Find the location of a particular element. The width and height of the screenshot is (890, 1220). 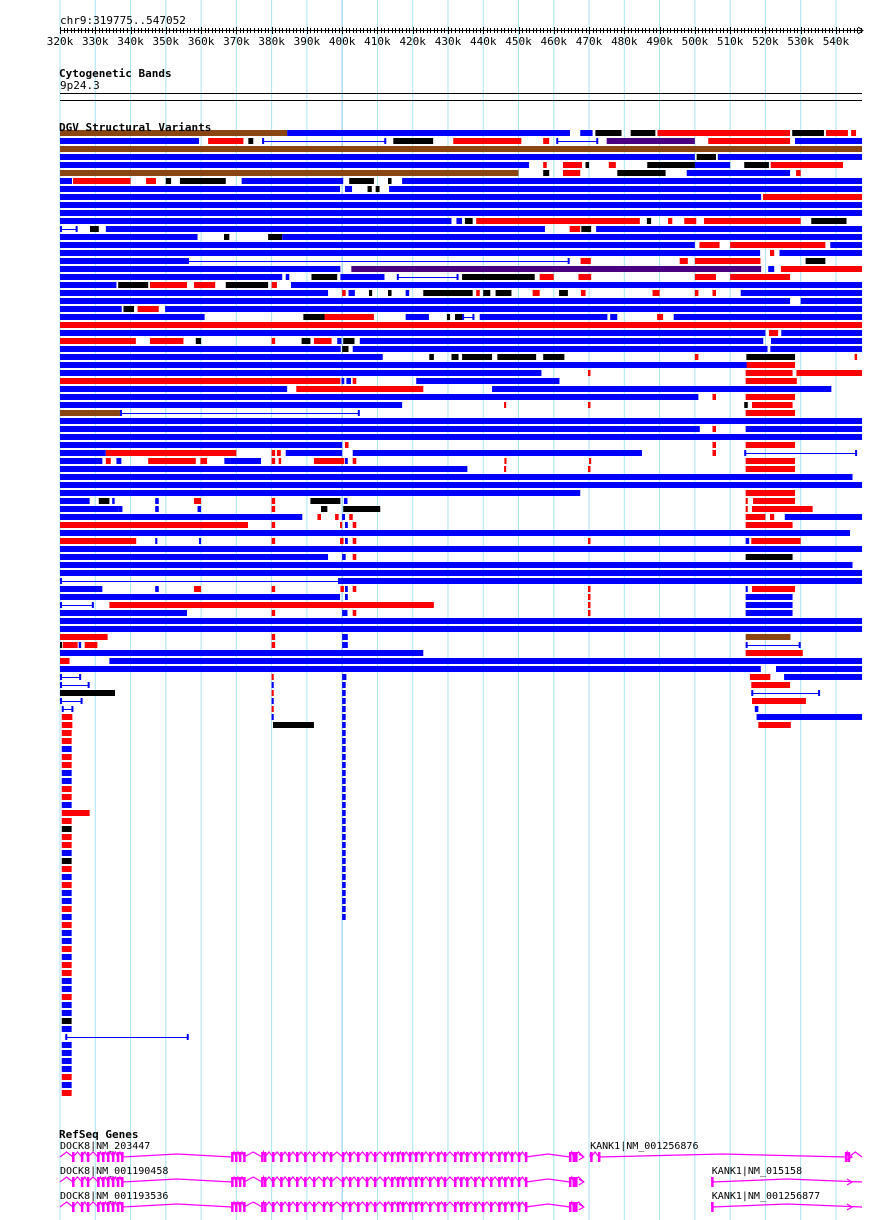

dgv-track-title: DGV Structural Variants is located at coordinates (135, 127).